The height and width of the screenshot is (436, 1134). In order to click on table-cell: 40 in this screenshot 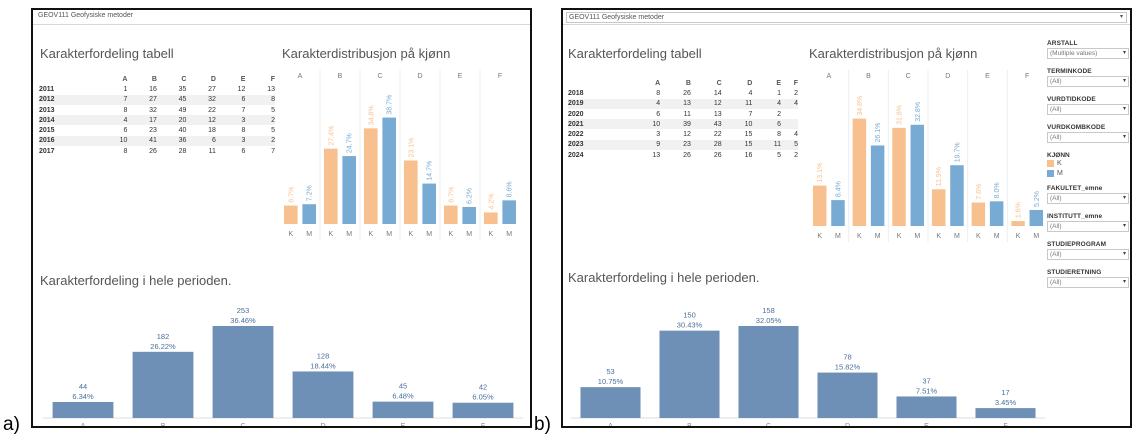, I will do `click(182, 131)`.